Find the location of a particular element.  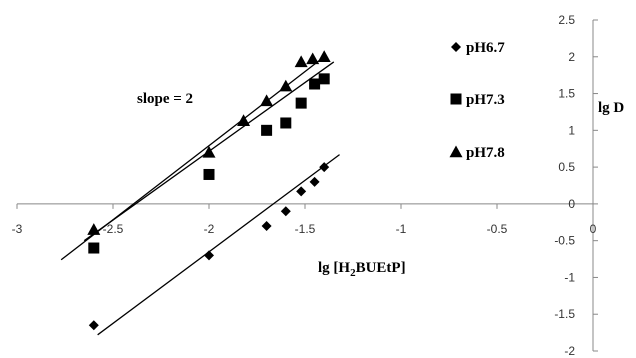

legend: pH6.7 pH7.3 pH7.8 is located at coordinates (477, 100).